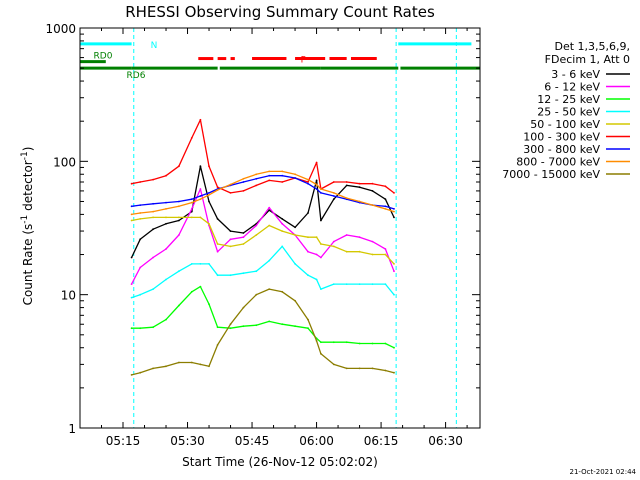 Image resolution: width=640 pixels, height=480 pixels. What do you see at coordinates (565, 124) in the screenshot?
I see `legend-entry-label: 50 - 100 keV` at bounding box center [565, 124].